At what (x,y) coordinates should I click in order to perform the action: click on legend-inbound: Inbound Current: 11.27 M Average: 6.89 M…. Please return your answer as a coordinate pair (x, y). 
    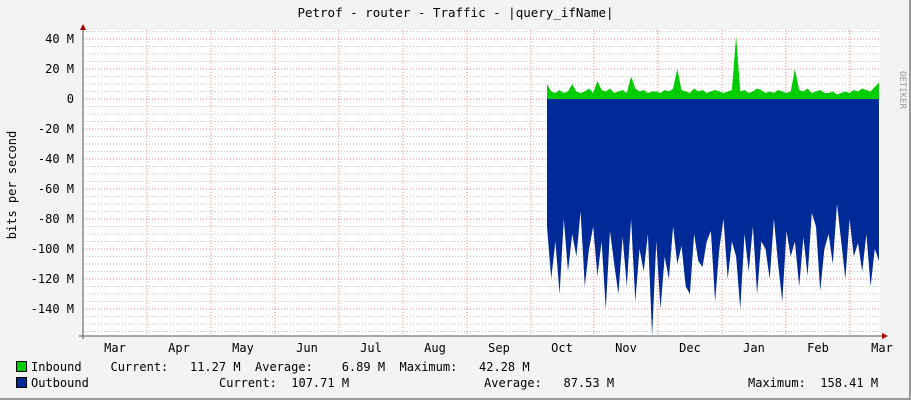
    Looking at the image, I should click on (273, 367).